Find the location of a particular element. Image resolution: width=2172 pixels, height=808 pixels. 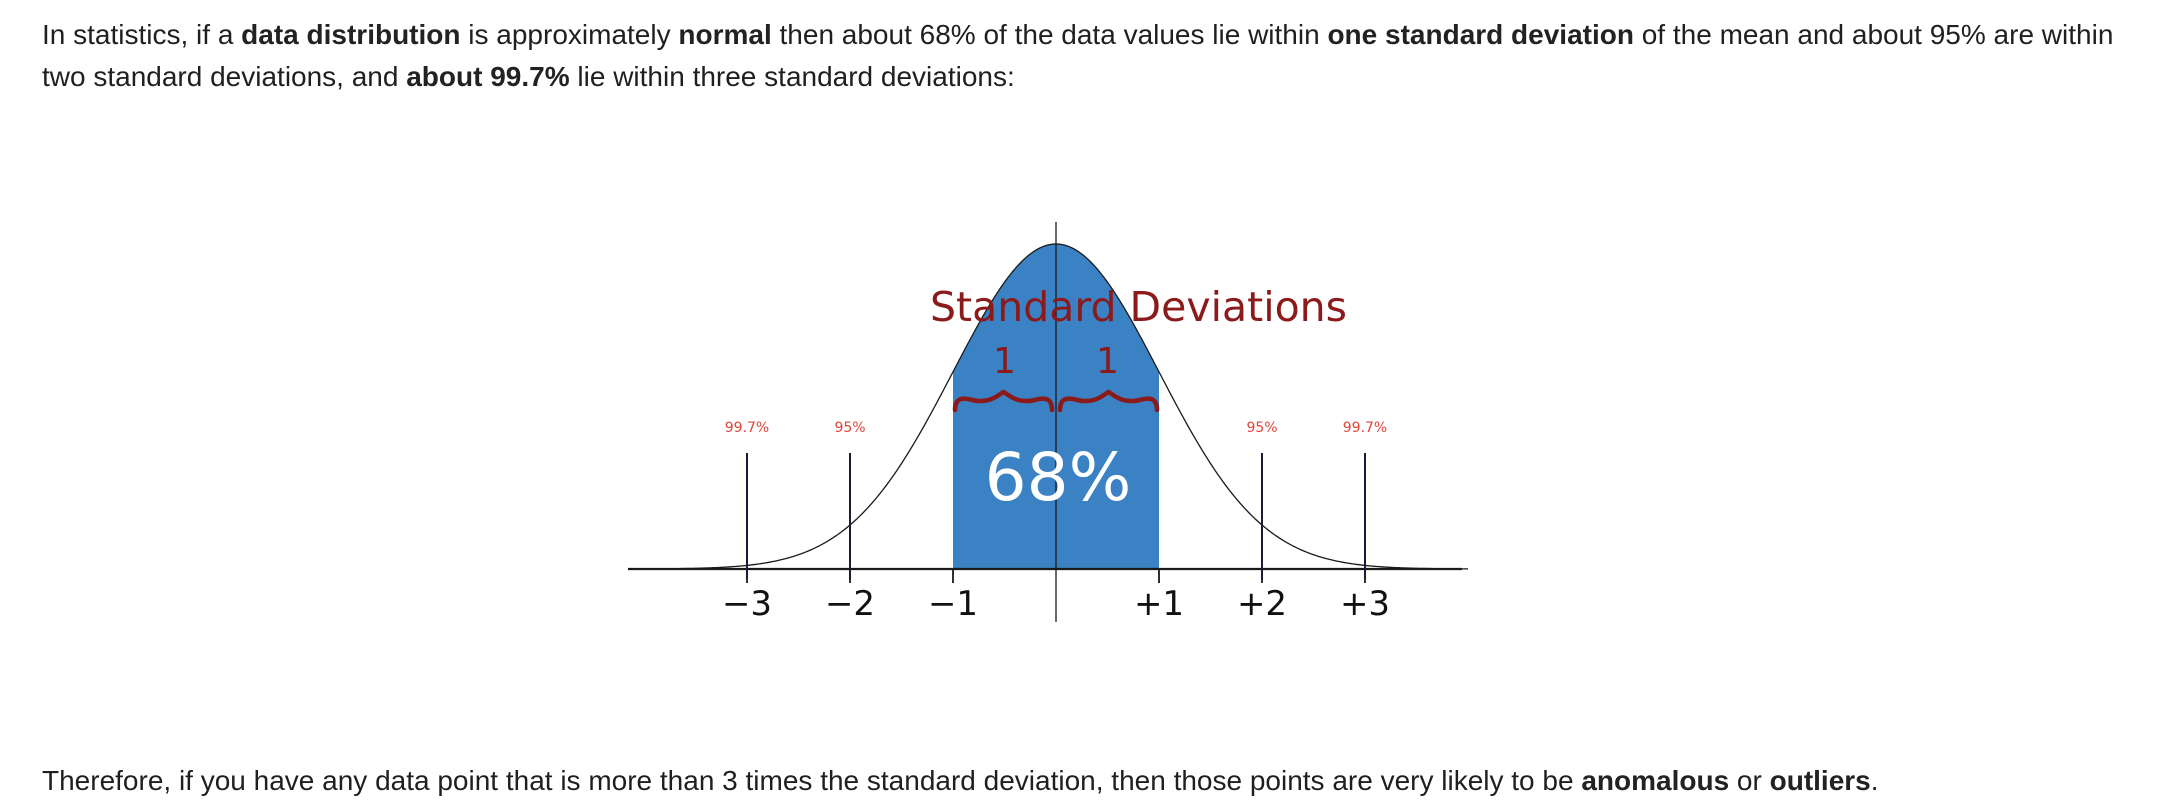

tick-label-plus-3: +3 is located at coordinates (1365, 604).